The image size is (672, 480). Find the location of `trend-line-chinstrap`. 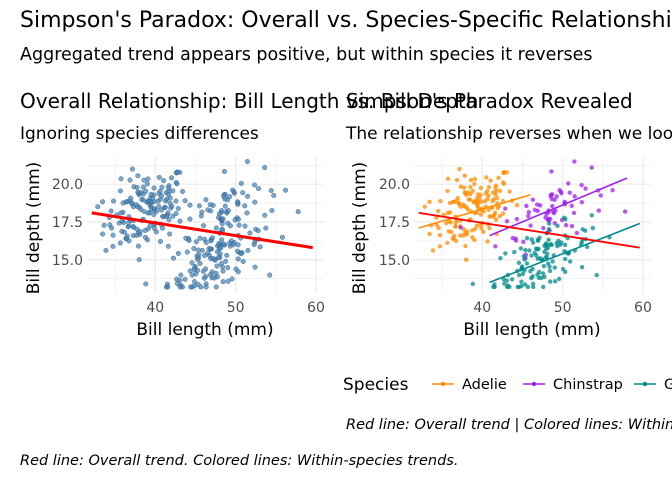

trend-line-chinstrap is located at coordinates (558, 207).